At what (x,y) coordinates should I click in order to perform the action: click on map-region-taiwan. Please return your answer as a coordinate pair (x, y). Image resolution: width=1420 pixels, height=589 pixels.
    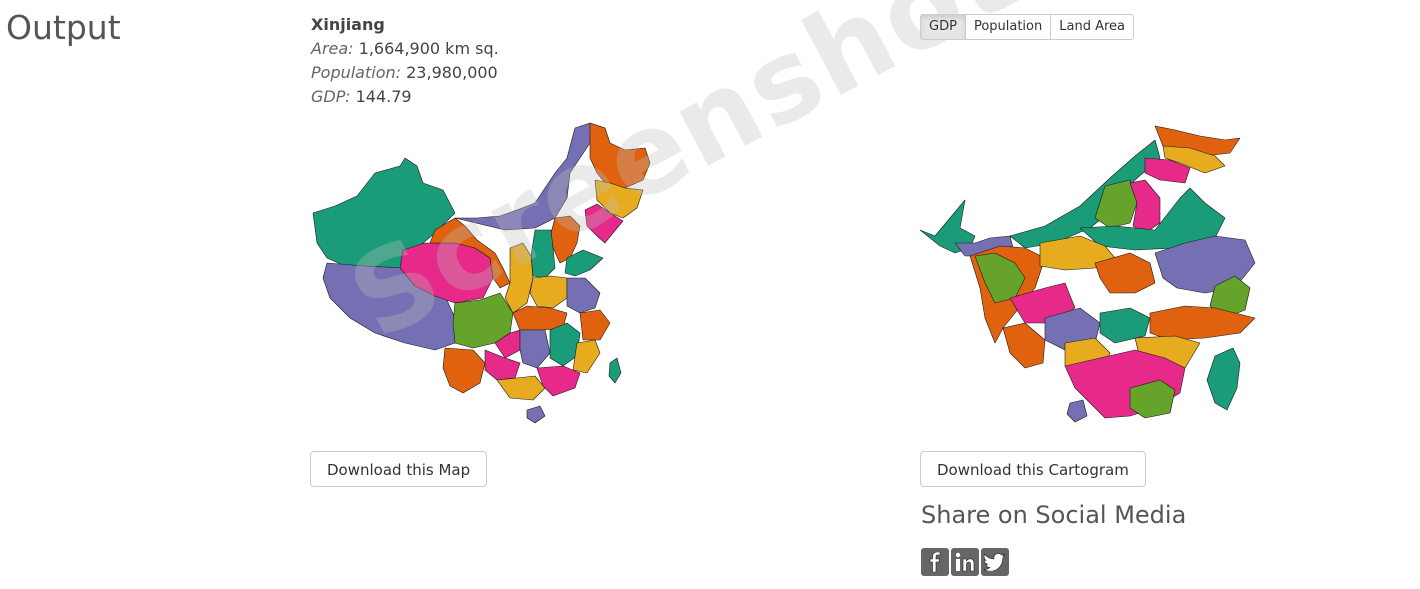
    Looking at the image, I should click on (615, 370).